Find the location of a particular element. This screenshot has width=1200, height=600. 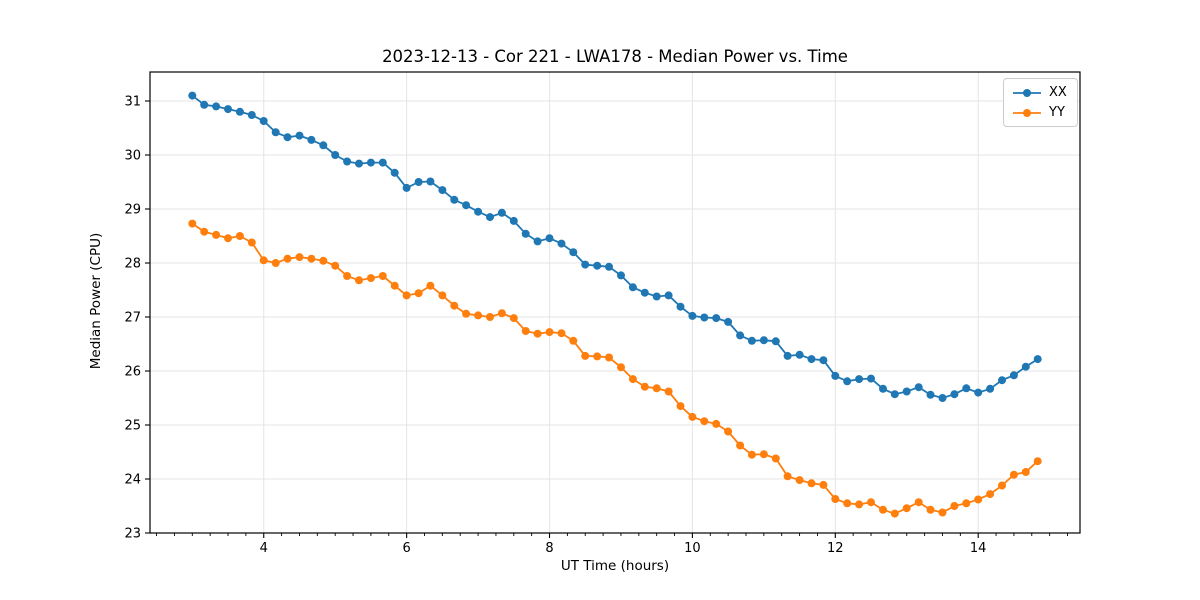

x-axis-label: UT Time (hours) is located at coordinates (615, 566).